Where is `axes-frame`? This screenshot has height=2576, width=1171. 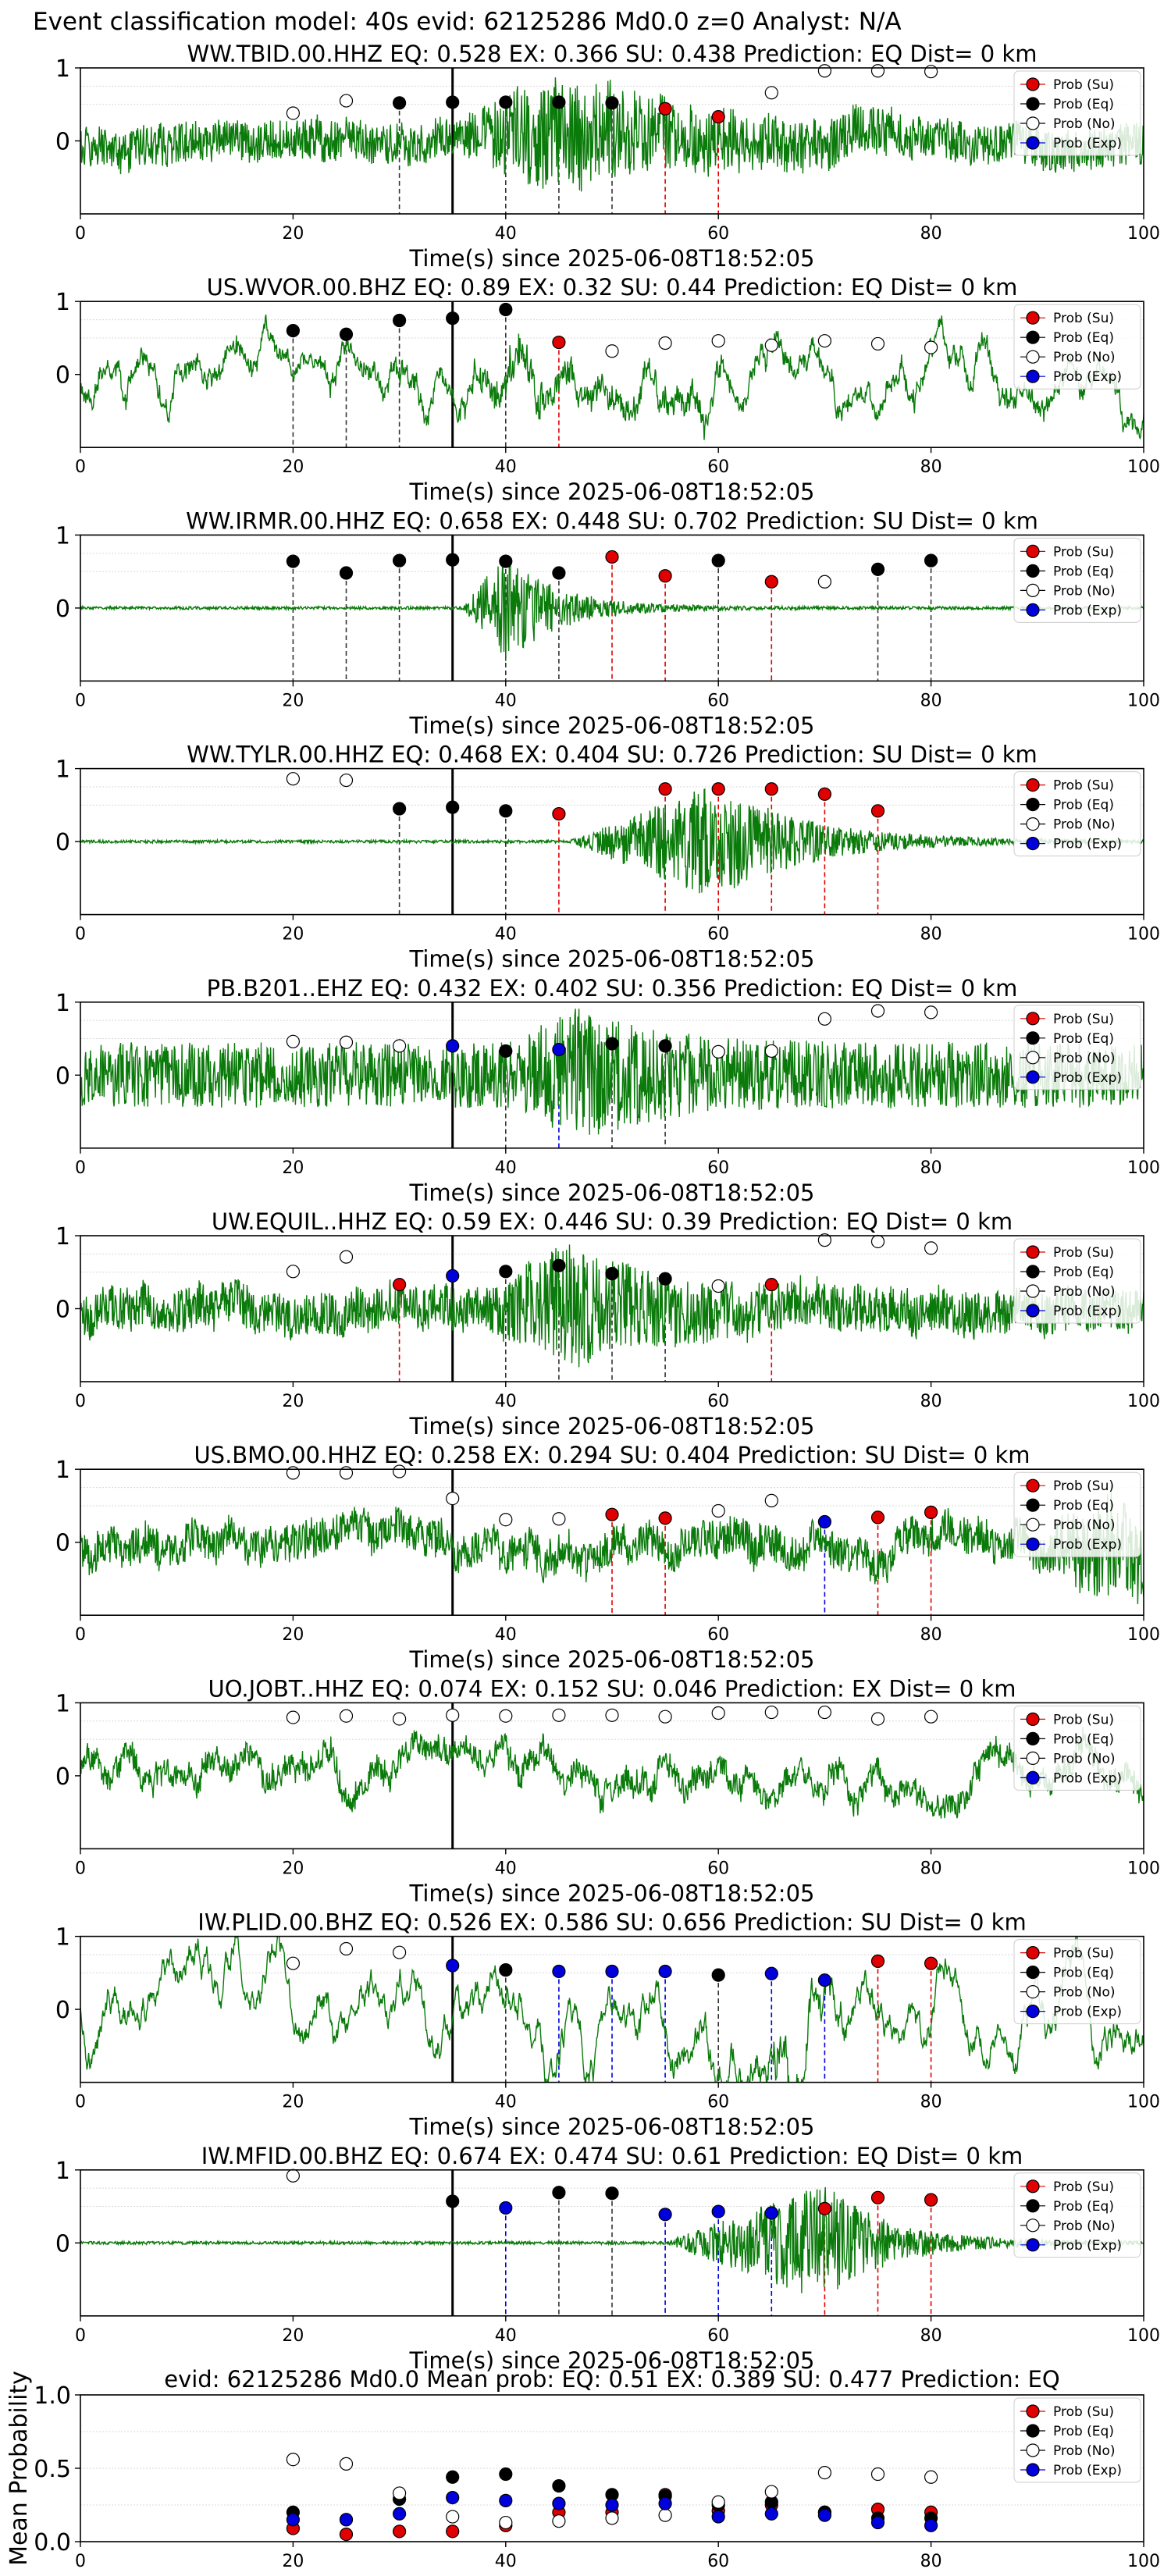 axes-frame is located at coordinates (612, 375).